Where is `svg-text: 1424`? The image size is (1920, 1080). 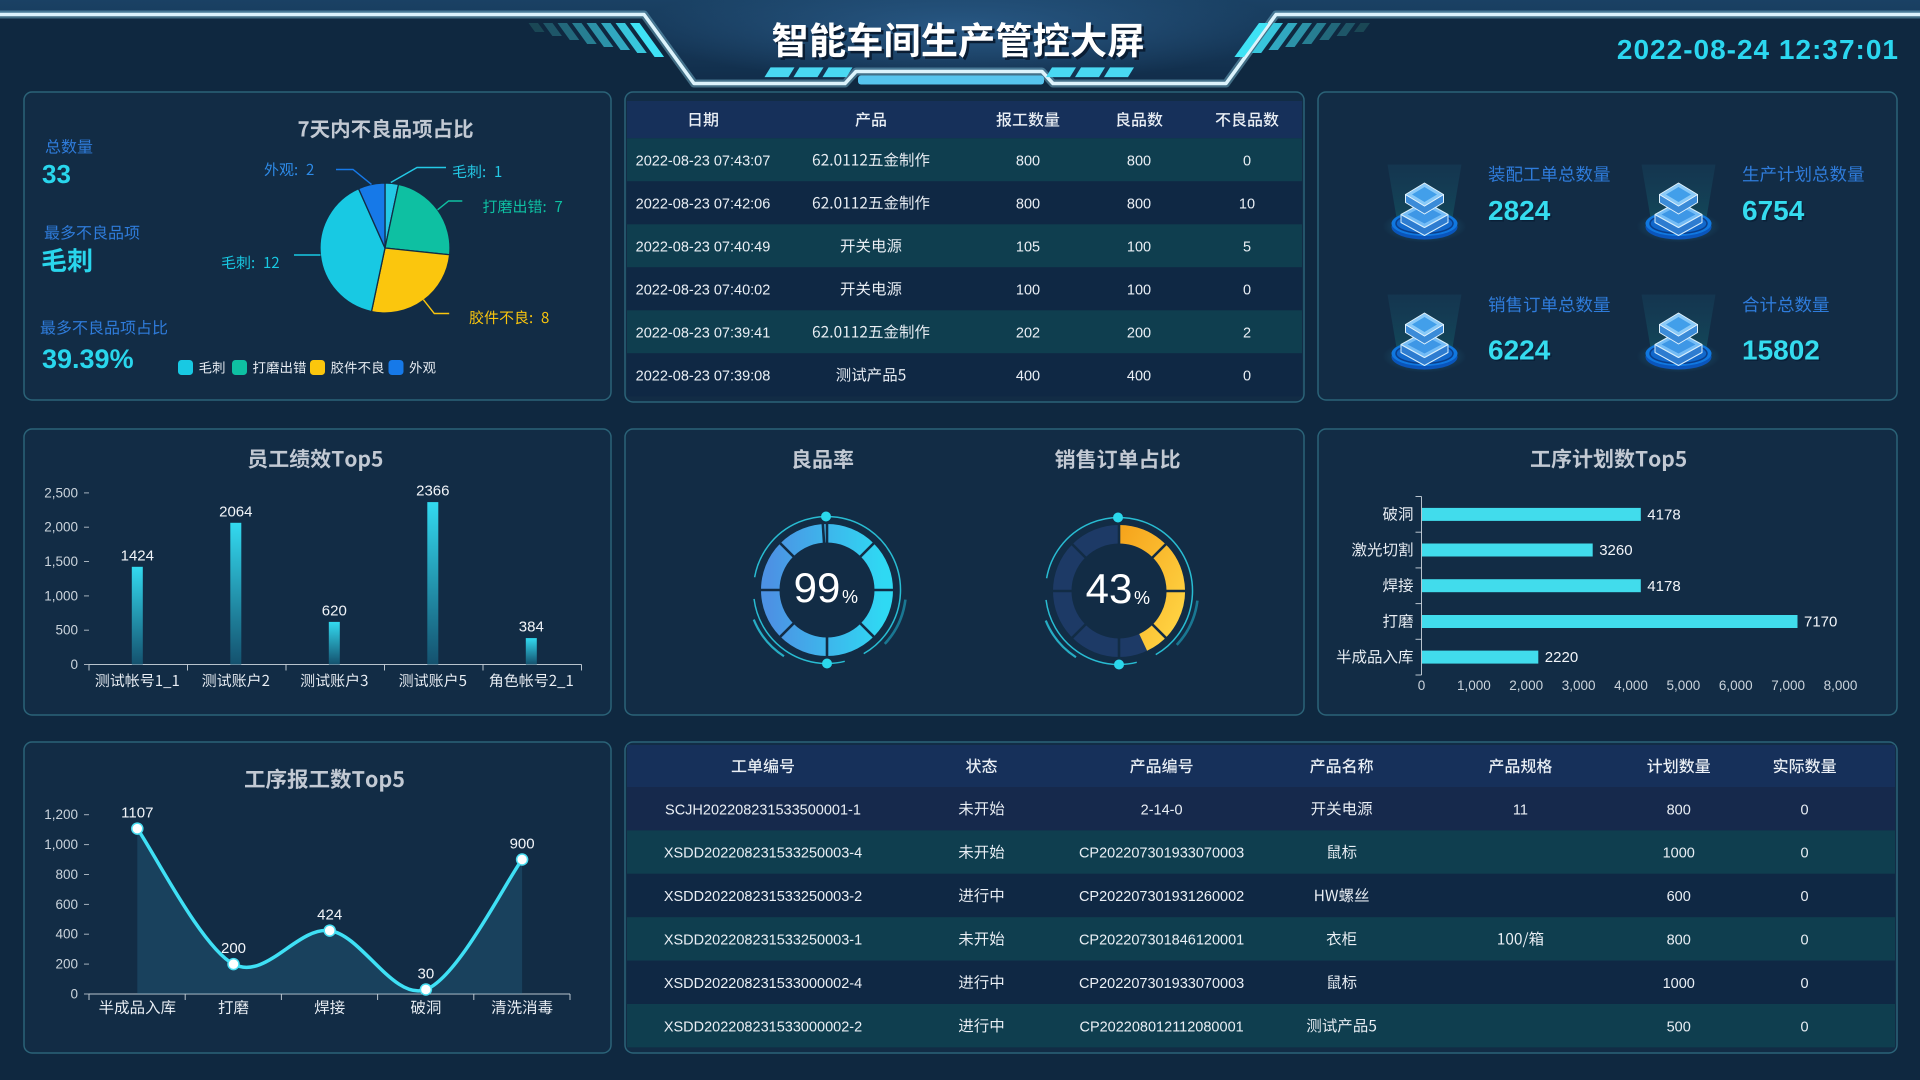
svg-text: 1424 is located at coordinates (137, 555).